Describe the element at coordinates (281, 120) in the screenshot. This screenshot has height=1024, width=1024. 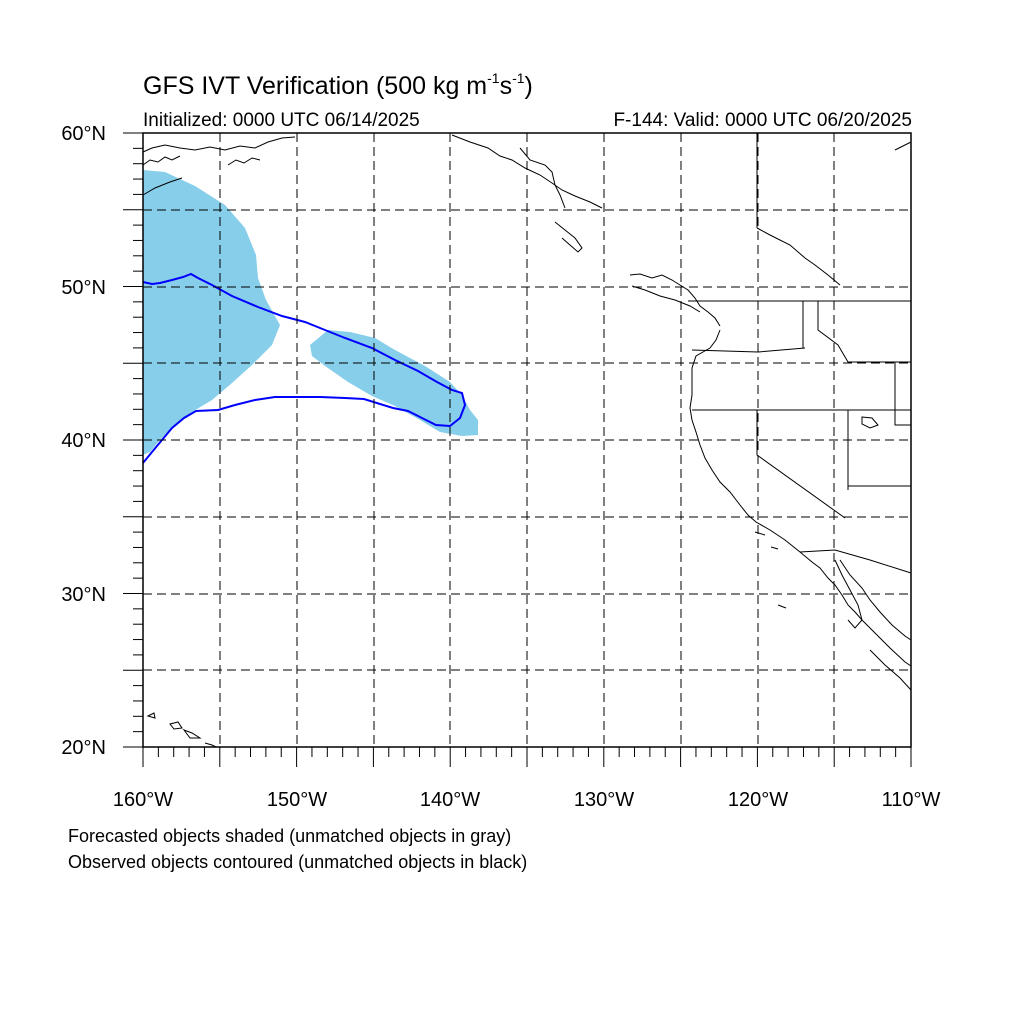
I see `initialized-time: Initialized: 0000 UTC 06/14/2025` at that location.